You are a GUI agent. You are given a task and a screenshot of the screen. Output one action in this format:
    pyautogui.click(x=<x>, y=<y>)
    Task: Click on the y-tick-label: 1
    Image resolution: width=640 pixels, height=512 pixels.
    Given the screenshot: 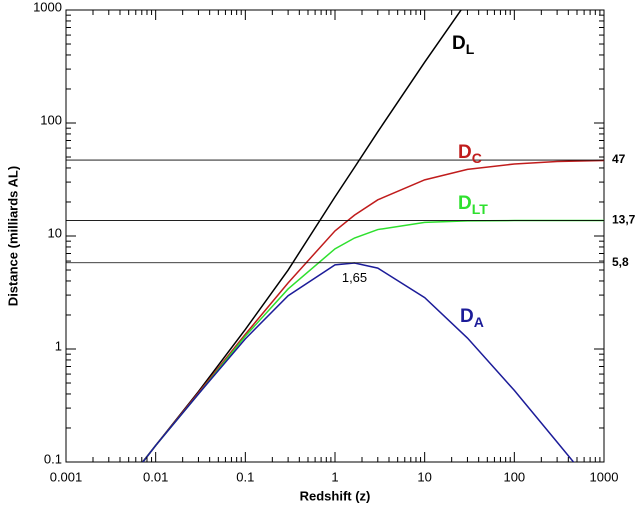 What is the action you would take?
    pyautogui.click(x=58, y=345)
    